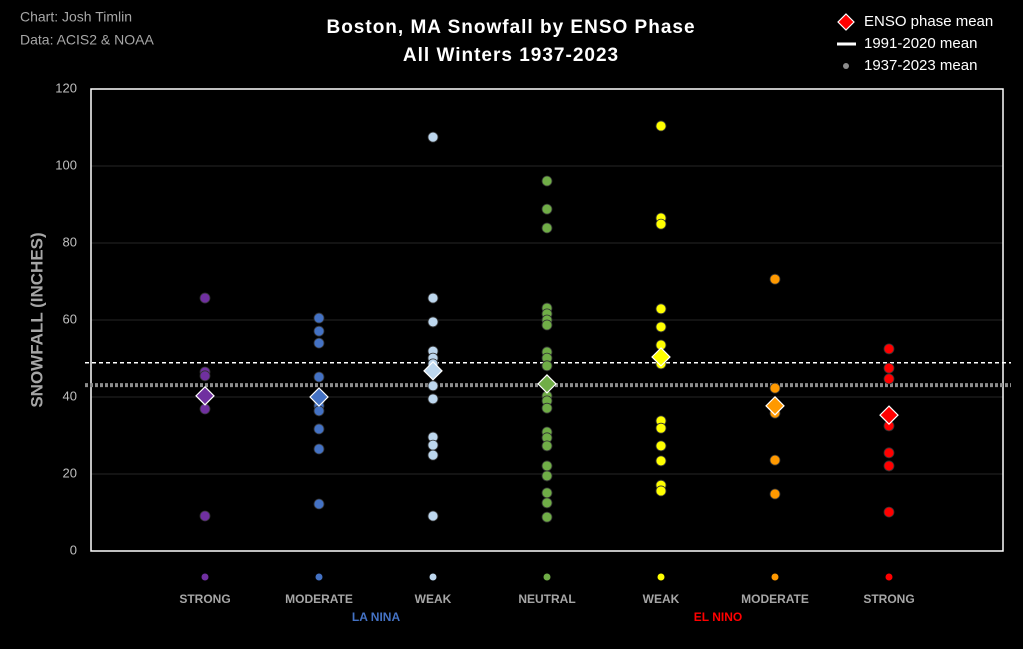  What do you see at coordinates (546, 599) in the screenshot?
I see `x-tick-label: NEUTRAL` at bounding box center [546, 599].